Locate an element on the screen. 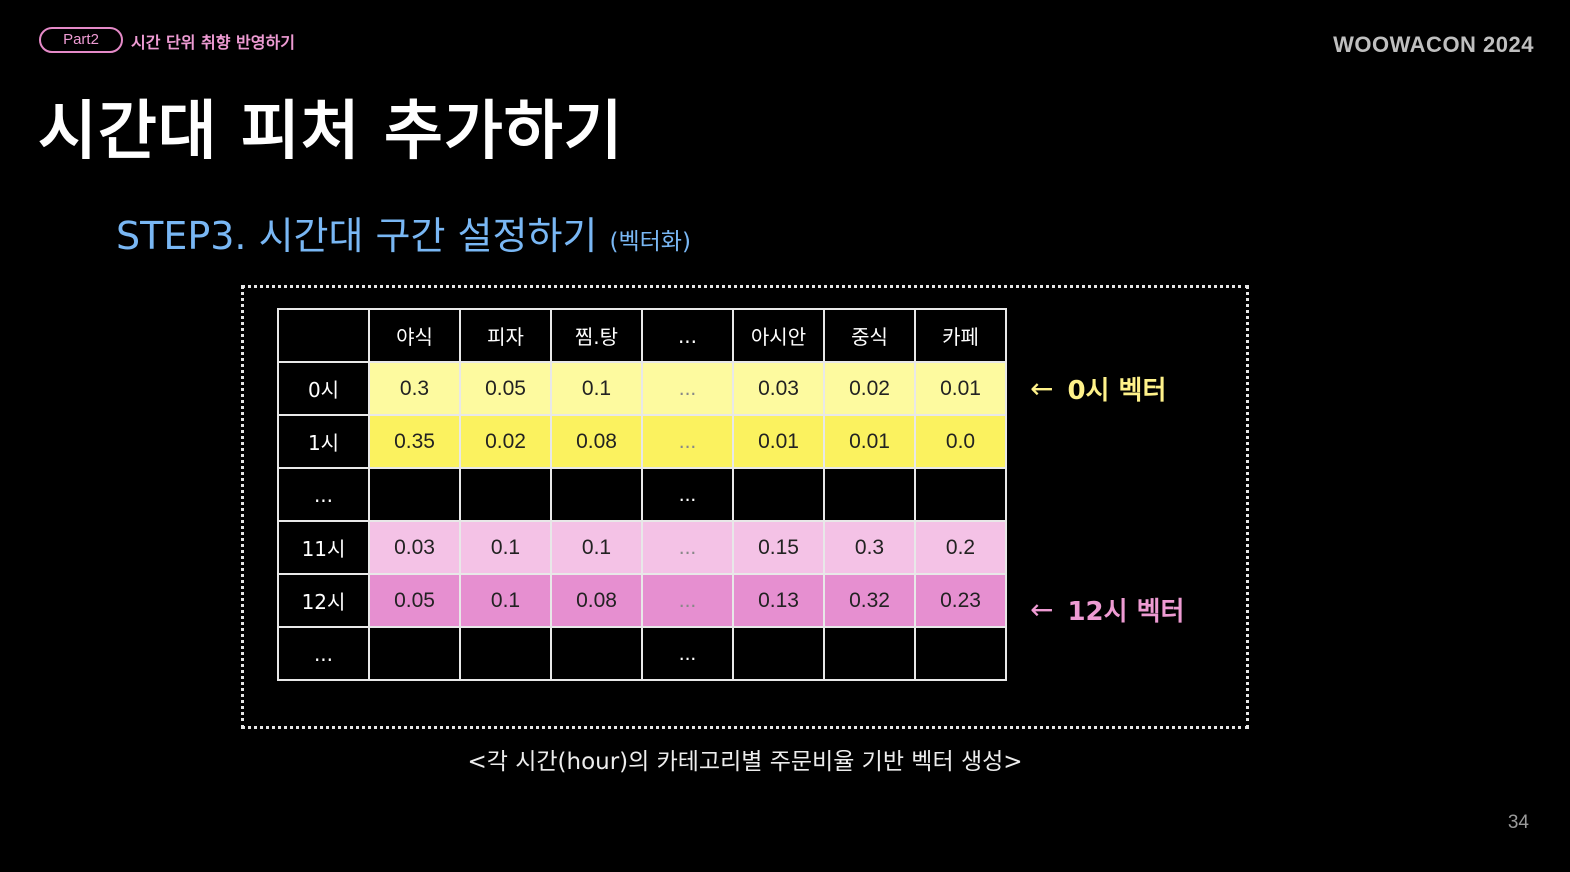 Image resolution: width=1570 pixels, height=872 pixels. table-row-0h: 0시 0.3 0.05 0.1 ... 0.03 0.02 0.01 is located at coordinates (642, 388).